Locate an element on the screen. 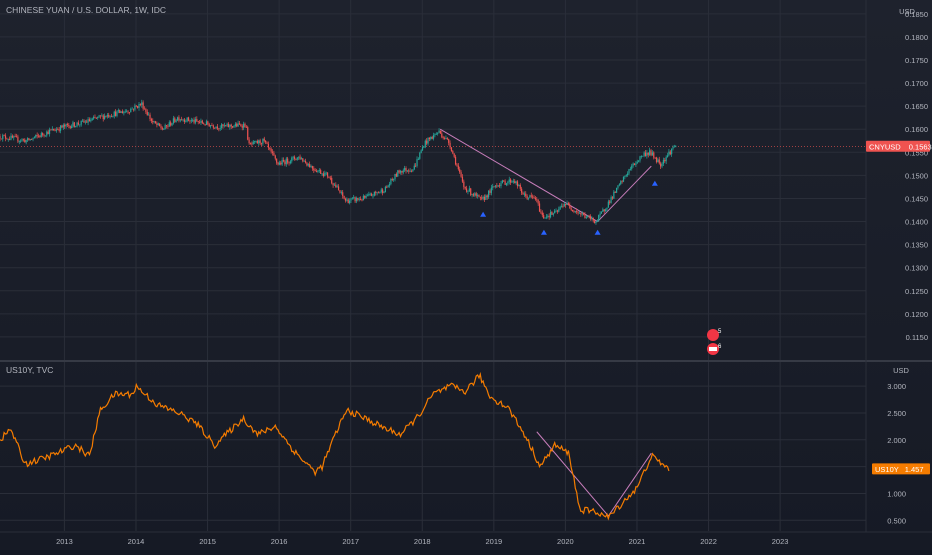 The width and height of the screenshot is (932, 555). event-badge-dividends: 5 is located at coordinates (714, 335).